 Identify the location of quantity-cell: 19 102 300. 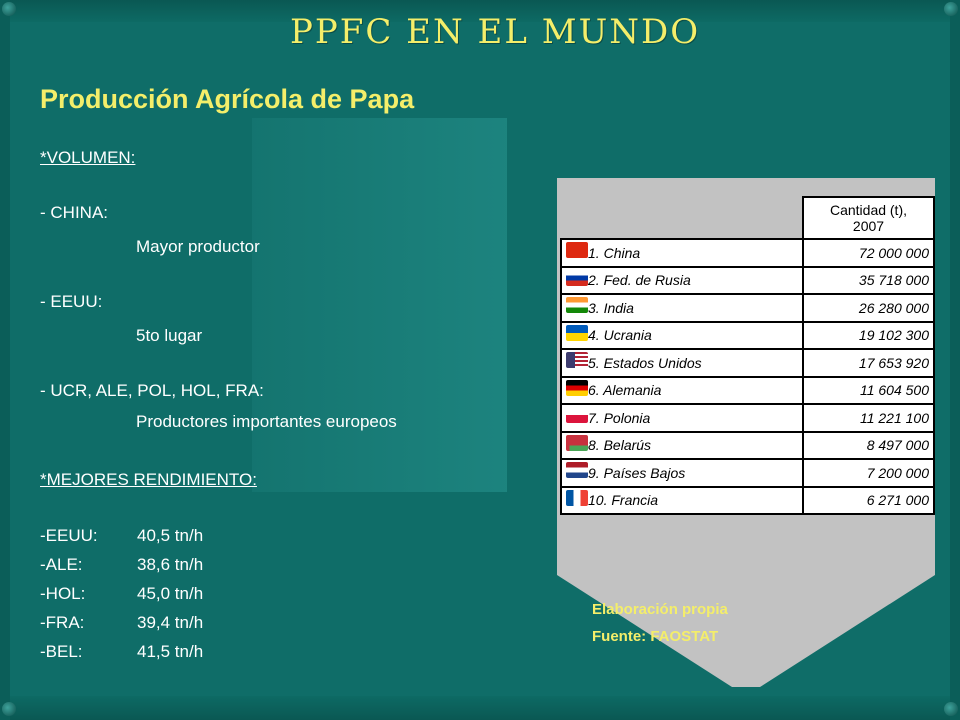
(868, 335).